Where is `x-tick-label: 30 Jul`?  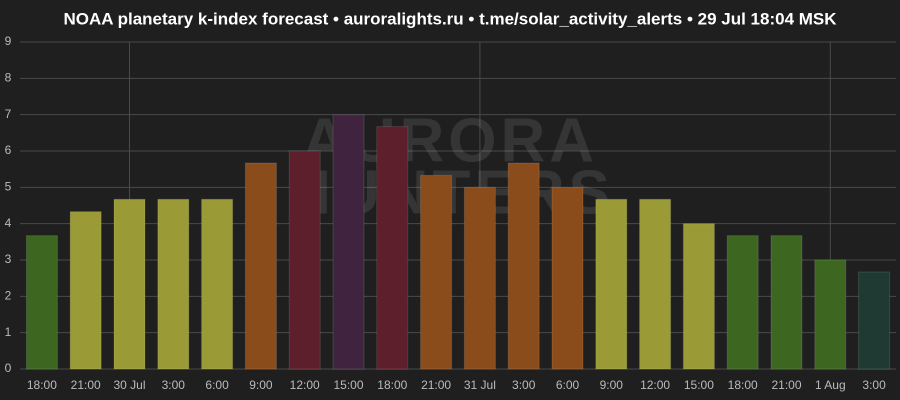 x-tick-label: 30 Jul is located at coordinates (129, 385).